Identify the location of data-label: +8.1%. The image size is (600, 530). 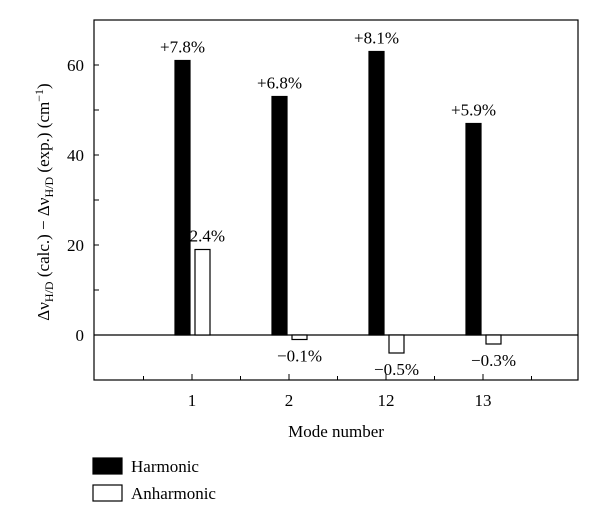
(376, 38).